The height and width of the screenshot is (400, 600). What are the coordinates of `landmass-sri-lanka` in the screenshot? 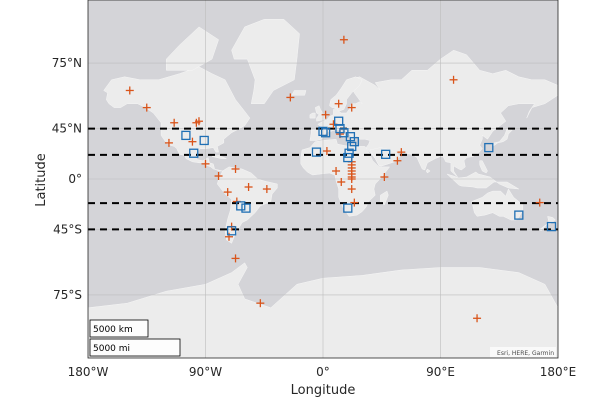 It's located at (428, 171).